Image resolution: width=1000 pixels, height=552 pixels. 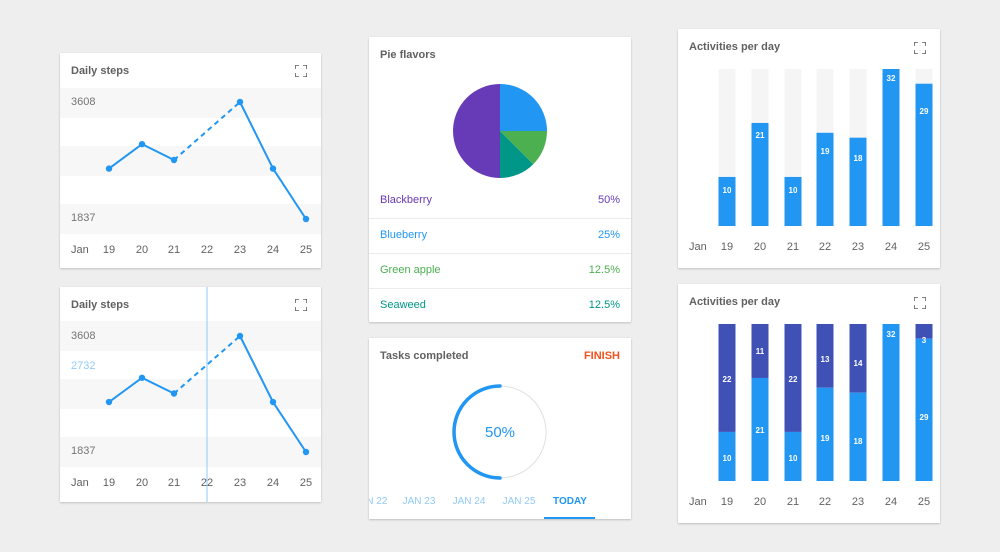 What do you see at coordinates (500, 306) in the screenshot?
I see `legend-row-seaweed: Seaweed 12.5%` at bounding box center [500, 306].